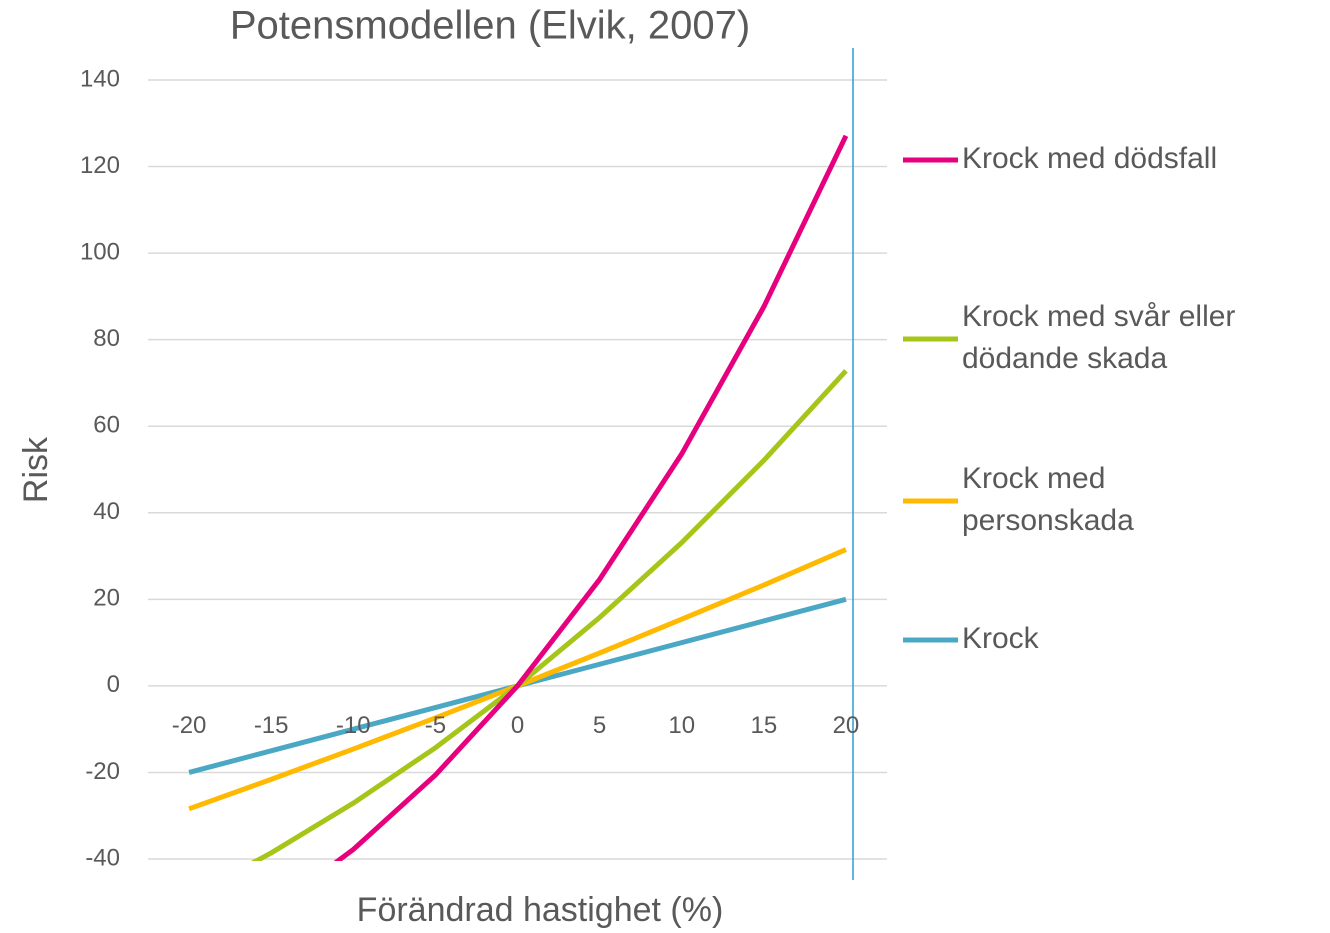 The height and width of the screenshot is (933, 1330). I want to click on y-tick-label: 20, so click(106, 598).